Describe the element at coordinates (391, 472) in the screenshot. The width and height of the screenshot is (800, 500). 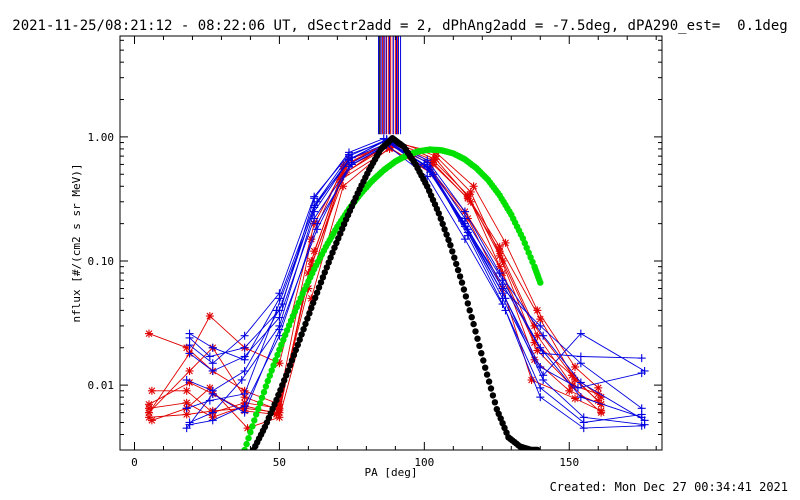
I see `x-axis-label: PA [deg]` at that location.